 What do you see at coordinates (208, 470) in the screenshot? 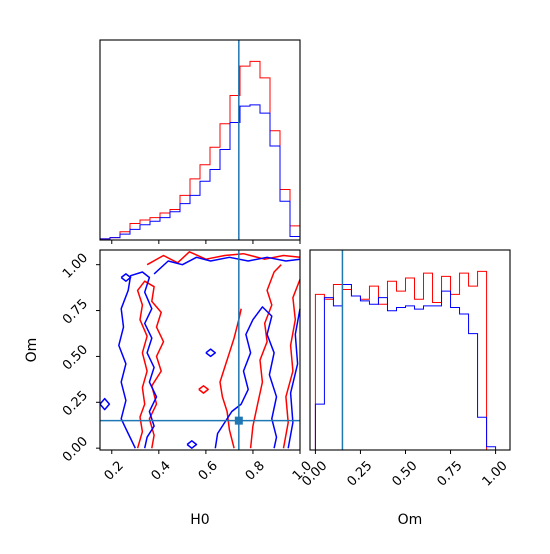
I see `joint-x-tick-label-2: 0.6` at bounding box center [208, 470].